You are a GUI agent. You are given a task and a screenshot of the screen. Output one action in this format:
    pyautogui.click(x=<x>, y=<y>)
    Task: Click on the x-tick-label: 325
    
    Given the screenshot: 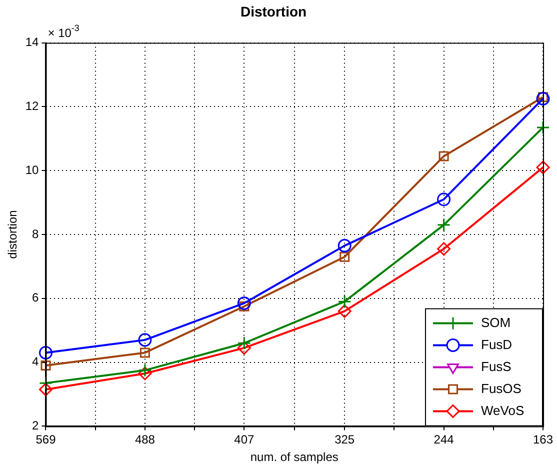 What is the action you would take?
    pyautogui.click(x=344, y=439)
    